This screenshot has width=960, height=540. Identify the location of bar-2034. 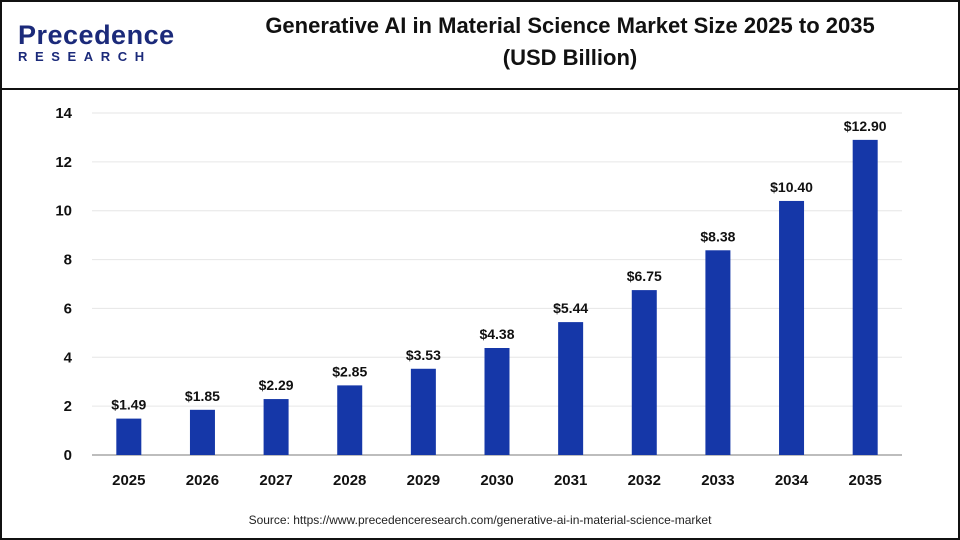
(792, 327).